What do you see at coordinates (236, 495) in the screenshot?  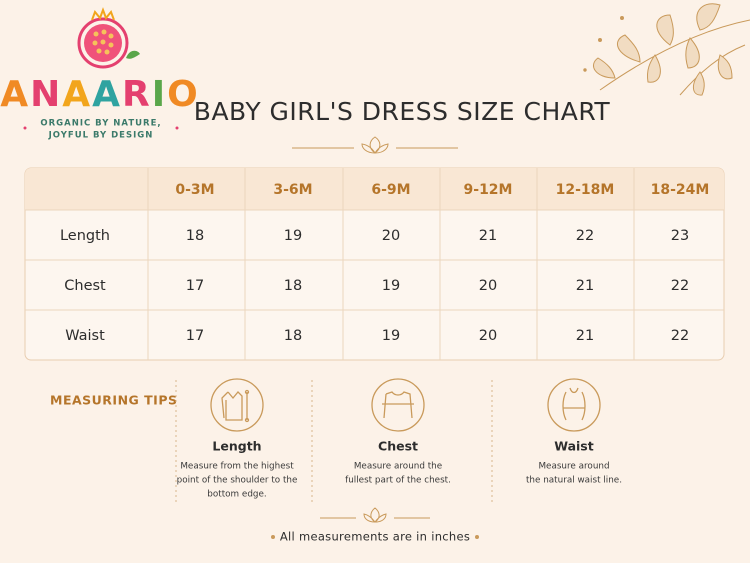 I see `tip-description: bottom edge.` at bounding box center [236, 495].